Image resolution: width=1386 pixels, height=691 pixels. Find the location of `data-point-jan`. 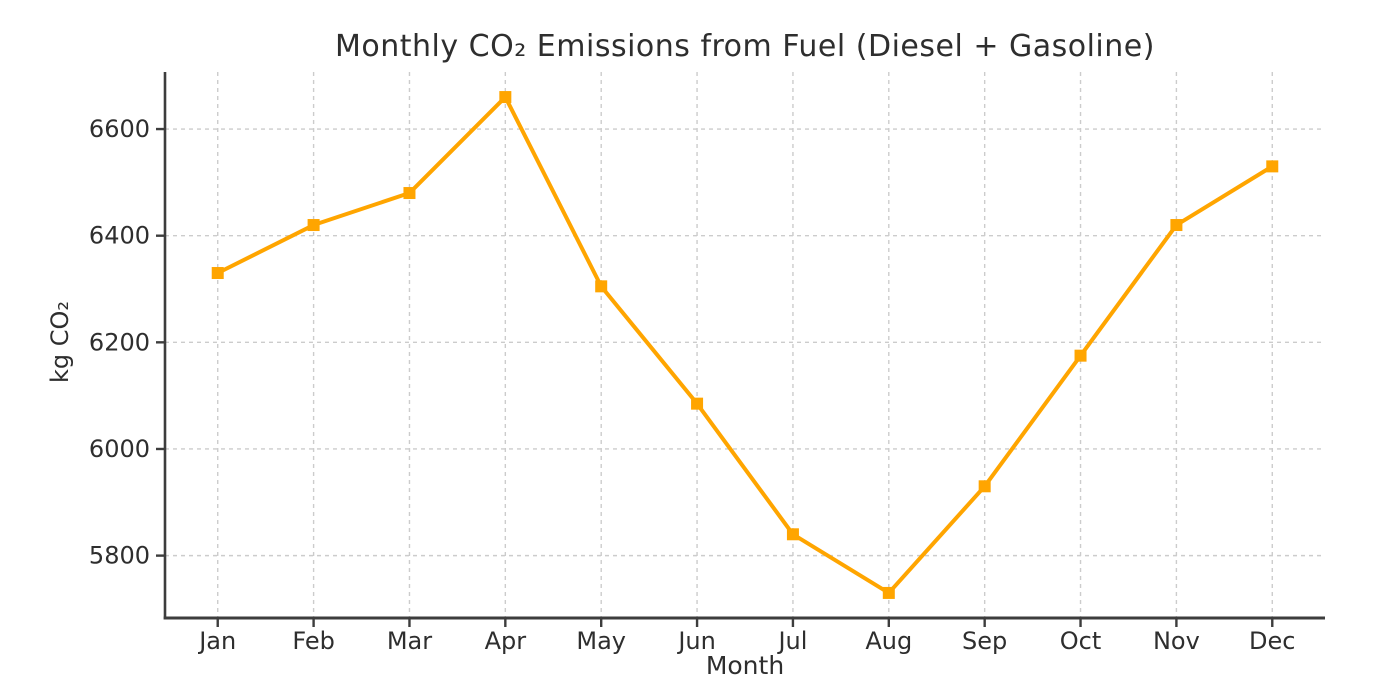

data-point-jan is located at coordinates (217, 273).